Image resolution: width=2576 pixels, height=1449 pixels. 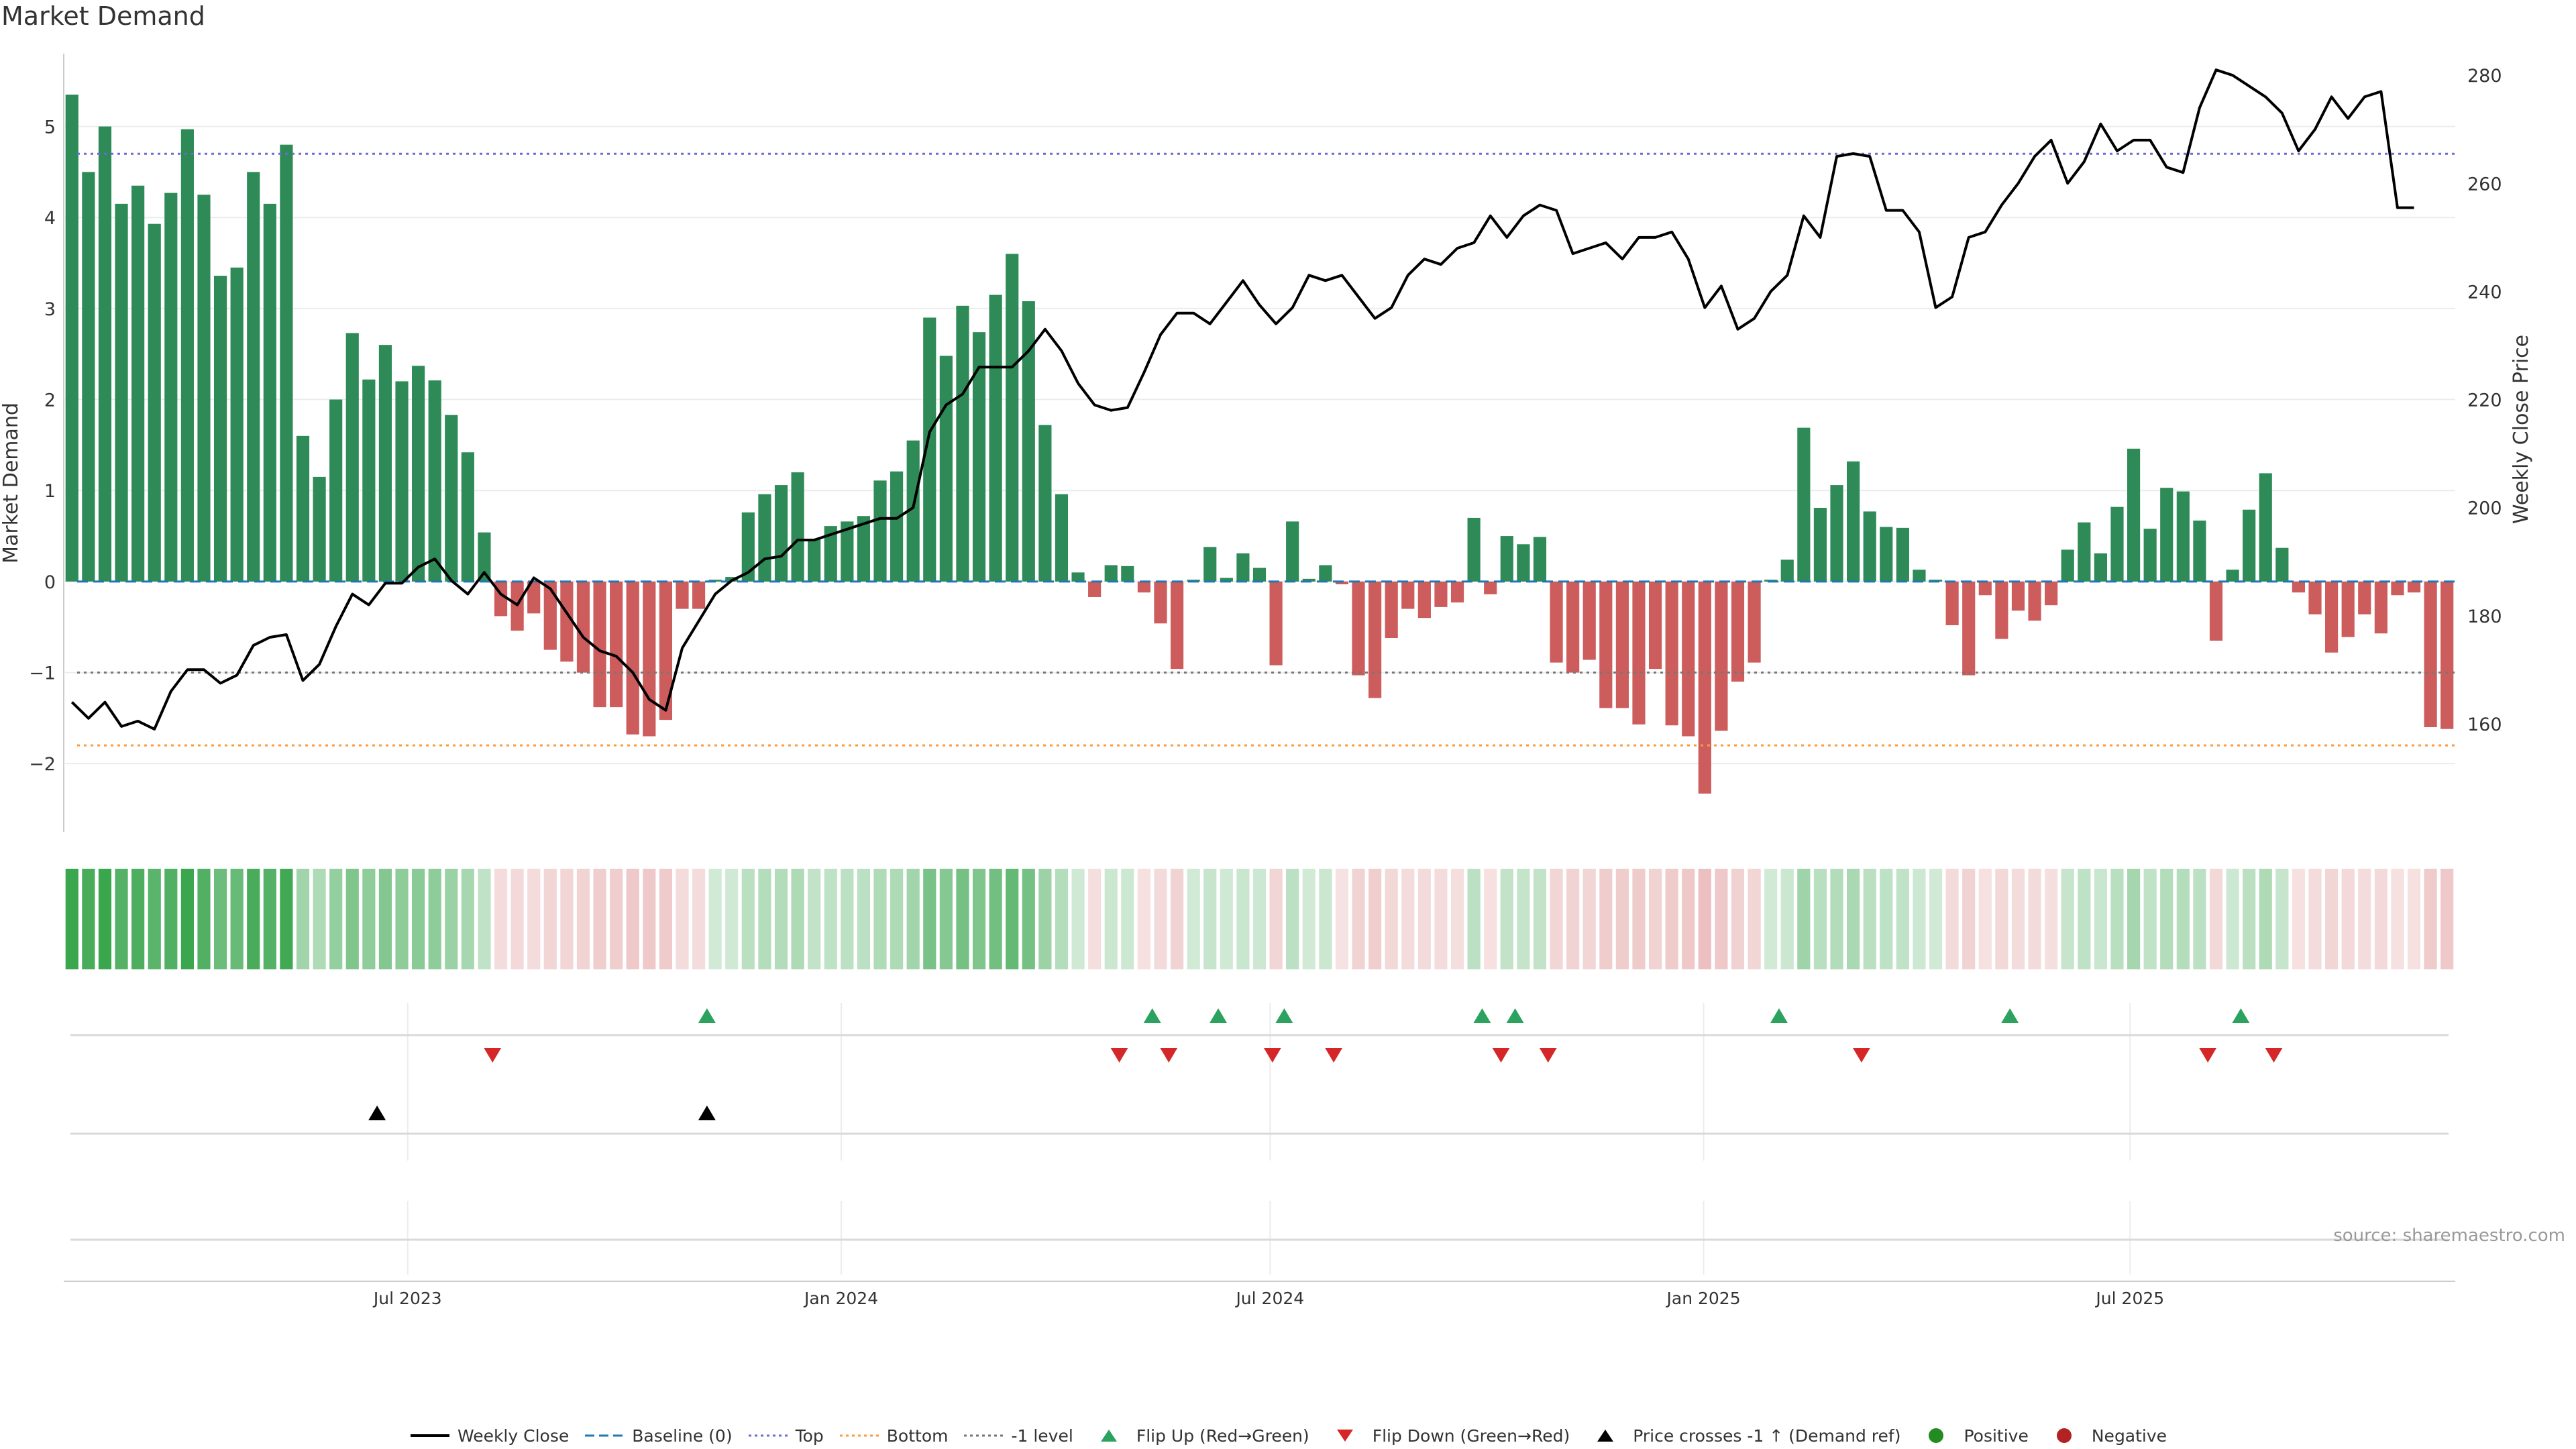 I want to click on y2-tick-label: 240, so click(x=2484, y=292).